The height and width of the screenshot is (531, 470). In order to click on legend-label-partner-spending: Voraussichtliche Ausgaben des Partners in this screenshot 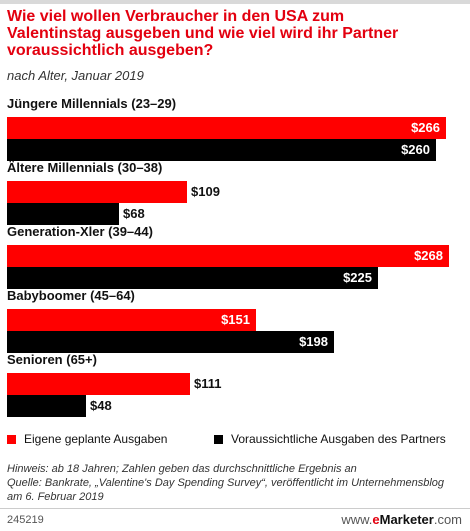, I will do `click(338, 439)`.